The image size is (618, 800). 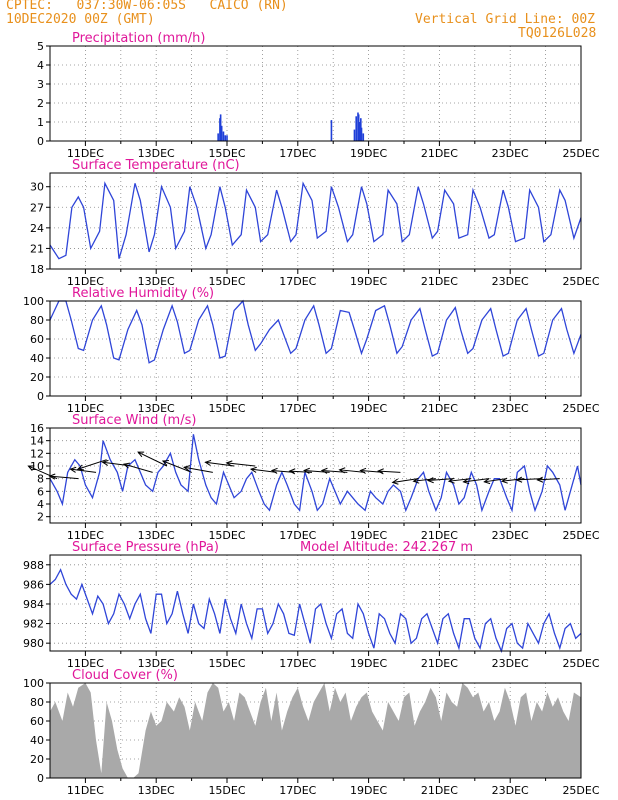 I want to click on y-tick-label: 80, so click(x=37, y=702).